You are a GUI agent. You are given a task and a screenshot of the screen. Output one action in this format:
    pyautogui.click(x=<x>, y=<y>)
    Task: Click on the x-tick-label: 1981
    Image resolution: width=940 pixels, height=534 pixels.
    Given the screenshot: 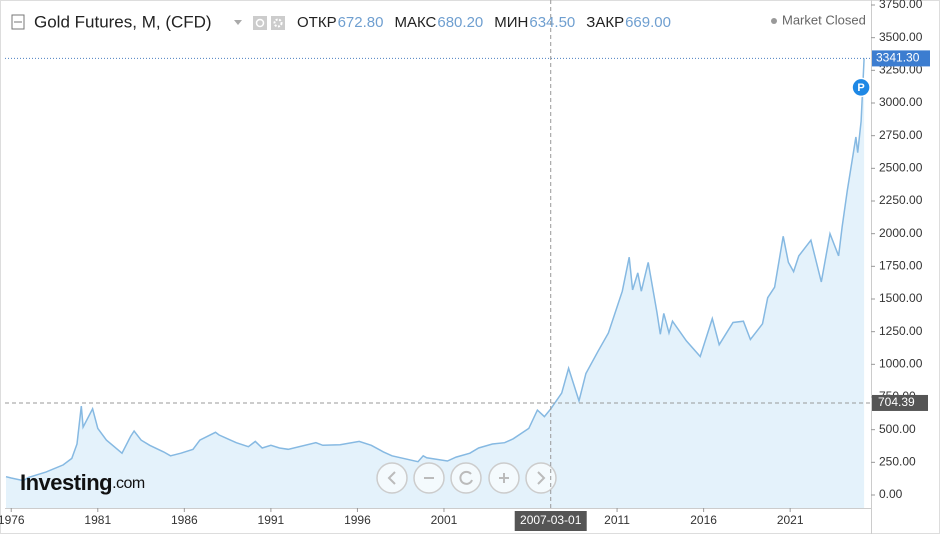 What is the action you would take?
    pyautogui.click(x=97, y=520)
    